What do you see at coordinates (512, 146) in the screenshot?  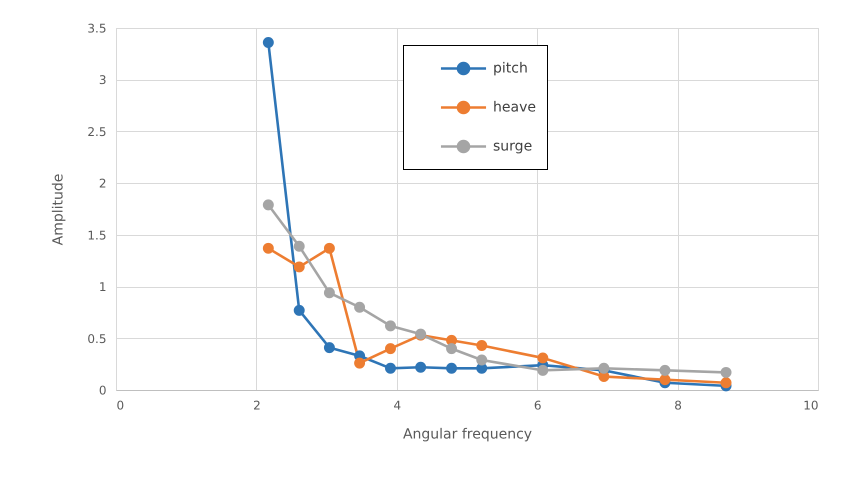 I see `legend-label: surge` at bounding box center [512, 146].